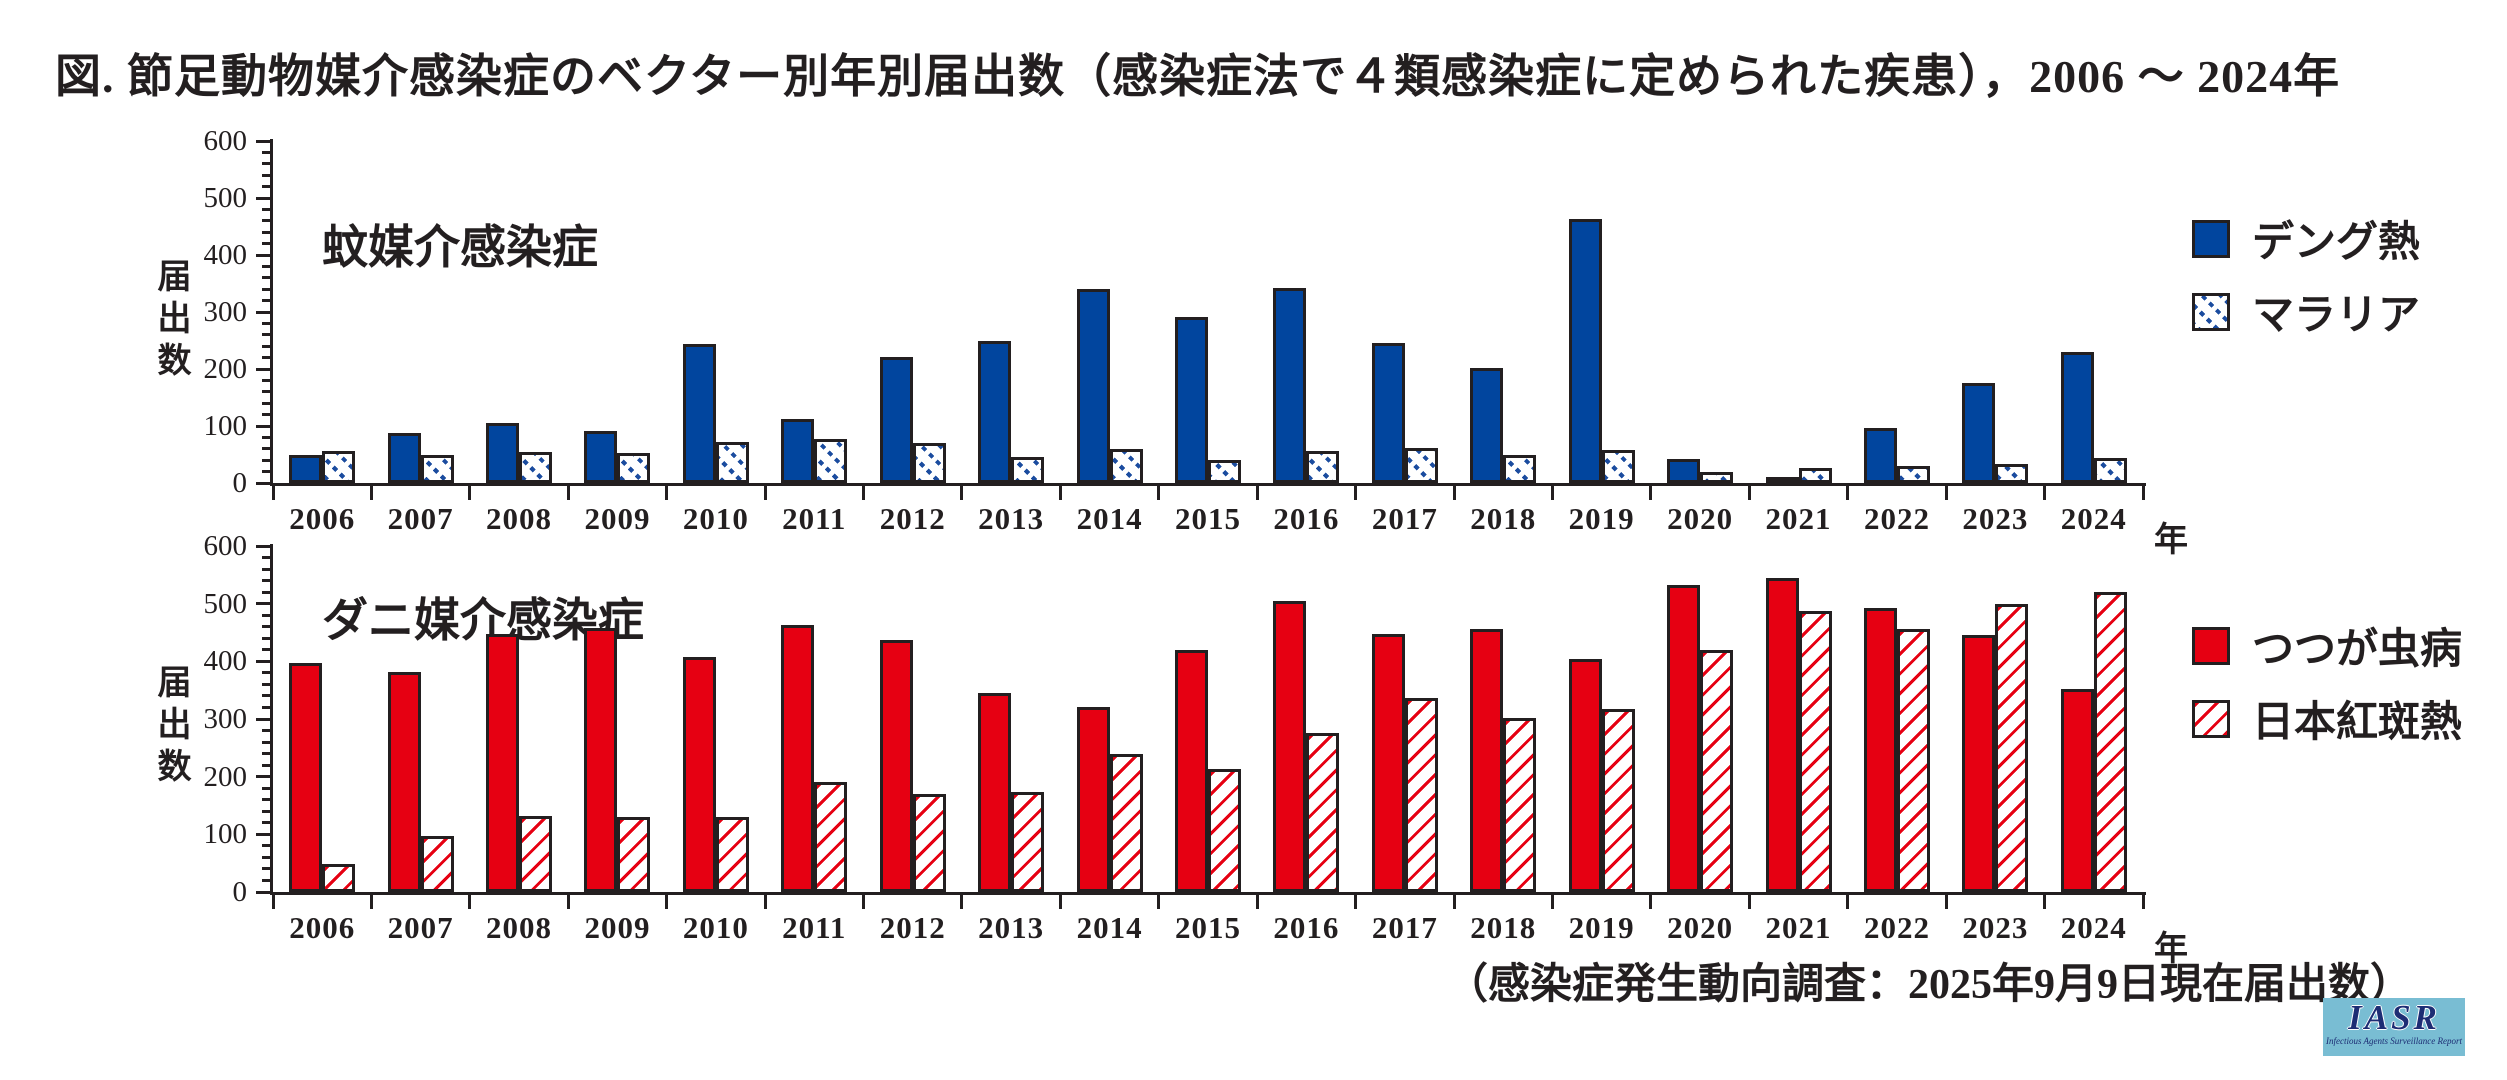 The width and height of the screenshot is (2507, 1080). What do you see at coordinates (2012, 747) in the screenshot?
I see `bar-japanese-spotted-fever-2023` at bounding box center [2012, 747].